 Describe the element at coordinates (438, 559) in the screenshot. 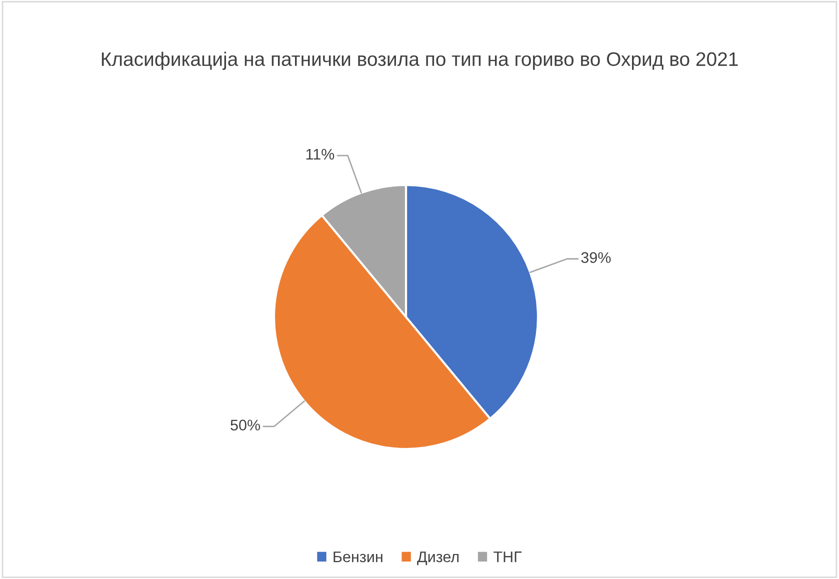

I see `legend-label: Дизел` at that location.